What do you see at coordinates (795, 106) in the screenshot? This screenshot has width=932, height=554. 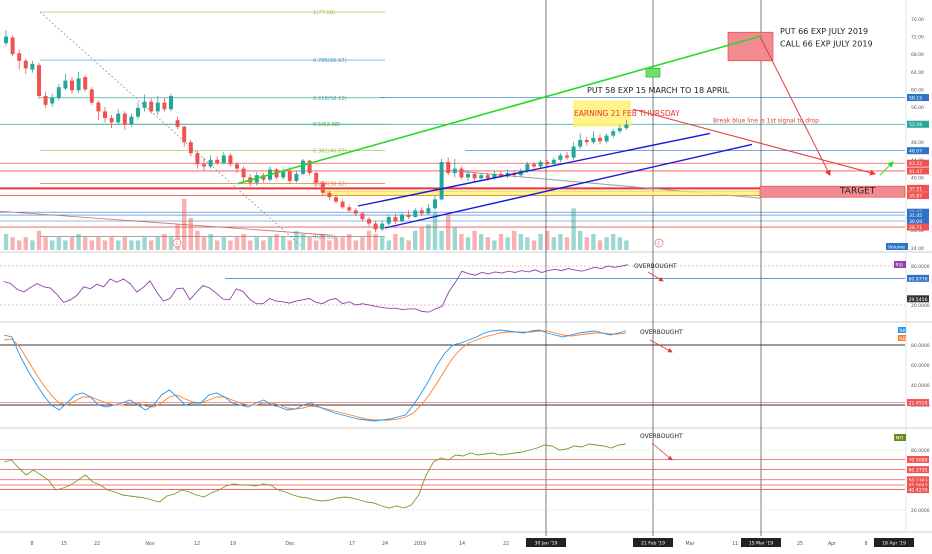 I see `arrow-down-from-put` at bounding box center [795, 106].